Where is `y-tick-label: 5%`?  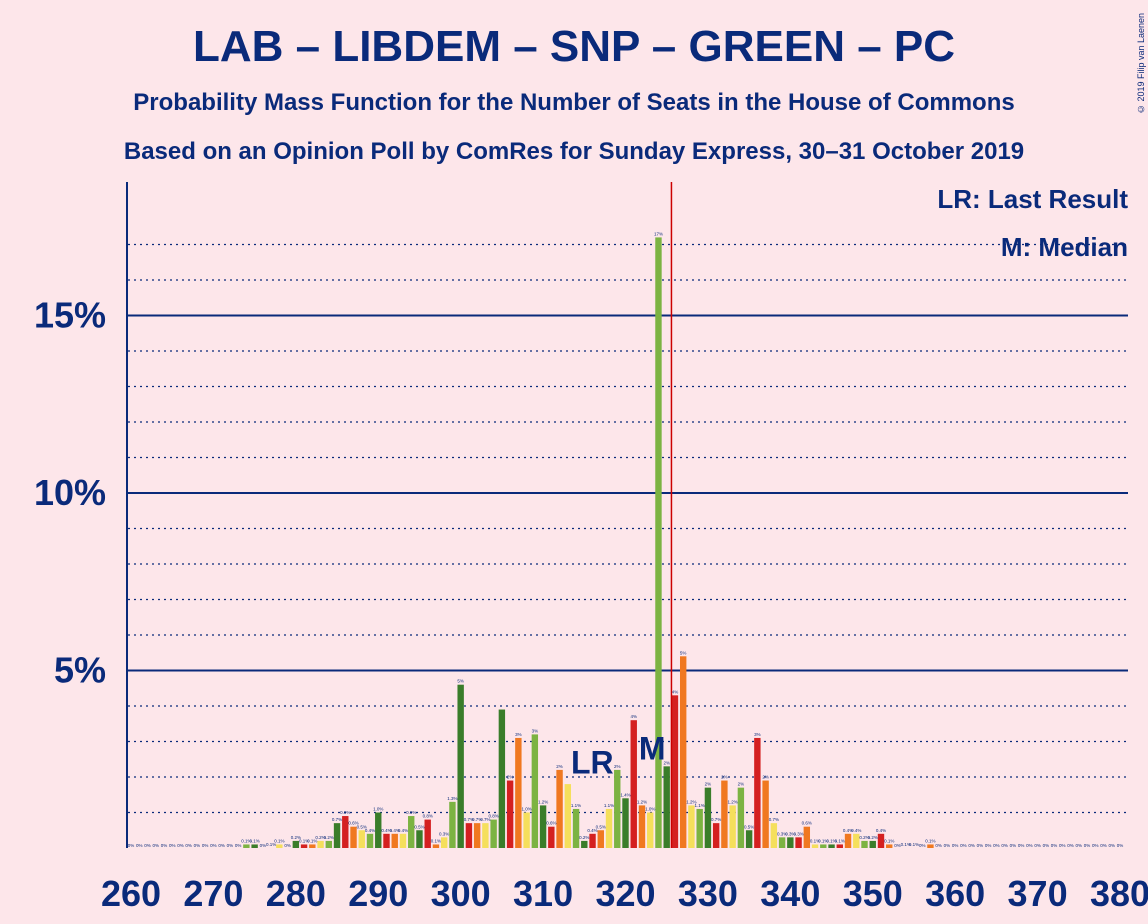 y-tick-label: 5% is located at coordinates (80, 670).